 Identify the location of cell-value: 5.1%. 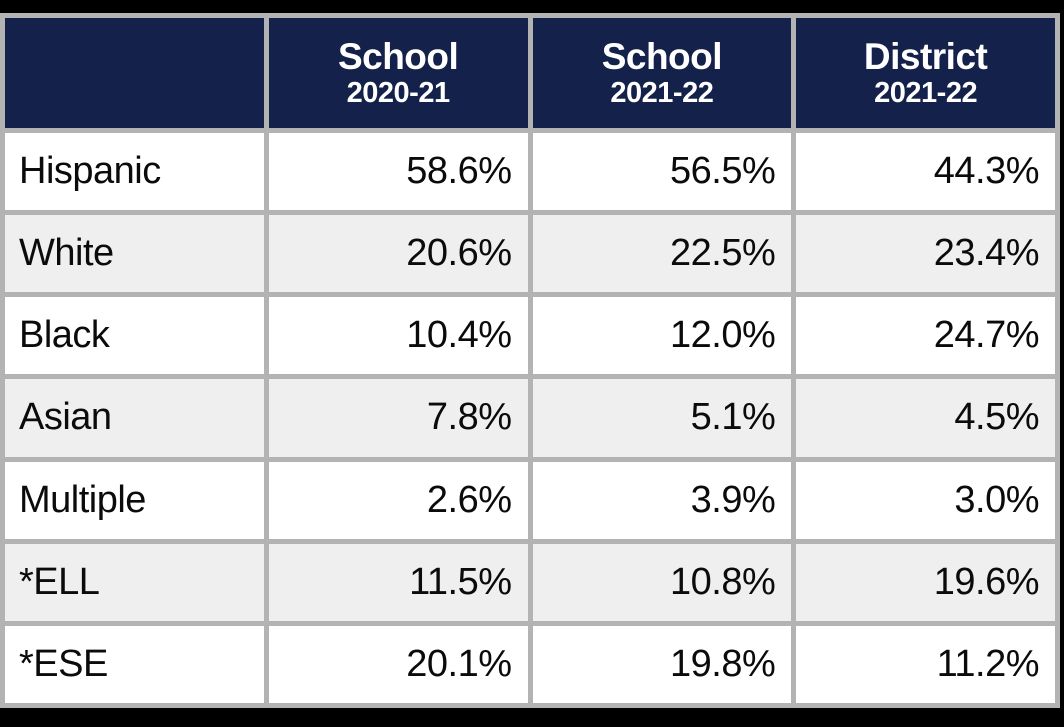
(662, 418).